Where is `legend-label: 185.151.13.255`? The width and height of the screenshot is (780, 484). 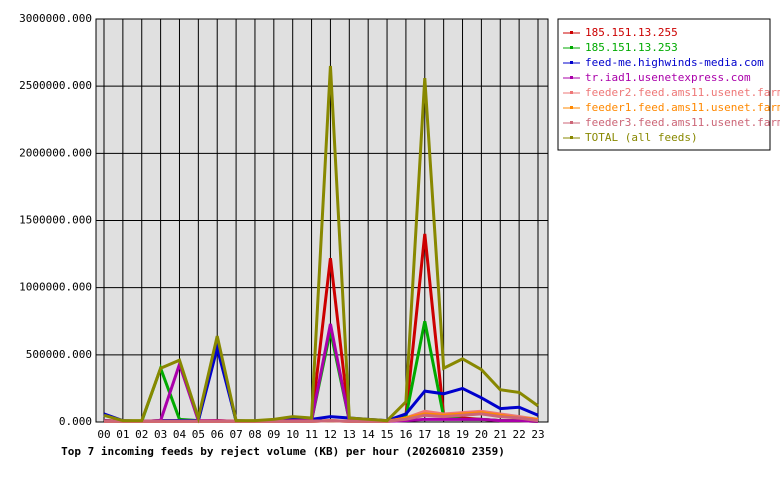 legend-label: 185.151.13.255 is located at coordinates (631, 32).